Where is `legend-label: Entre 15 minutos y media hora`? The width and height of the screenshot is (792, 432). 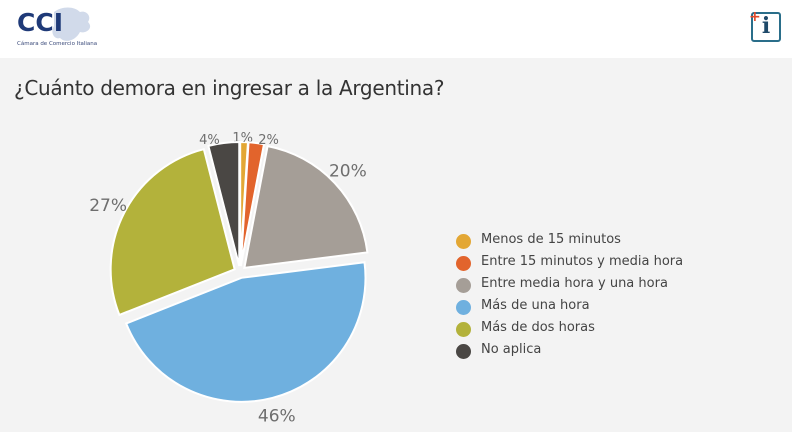 legend-label: Entre 15 minutos y media hora is located at coordinates (582, 261).